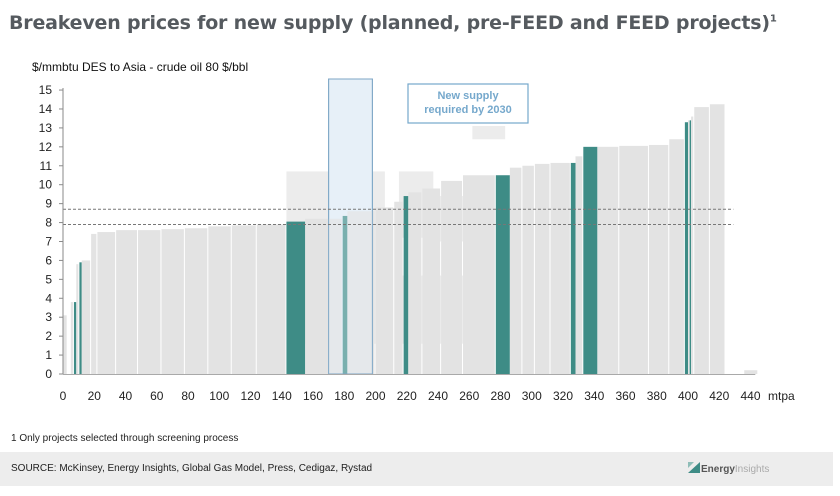 This screenshot has height=496, width=840. Describe the element at coordinates (48, 317) in the screenshot. I see `y-tick-label: 3` at that location.